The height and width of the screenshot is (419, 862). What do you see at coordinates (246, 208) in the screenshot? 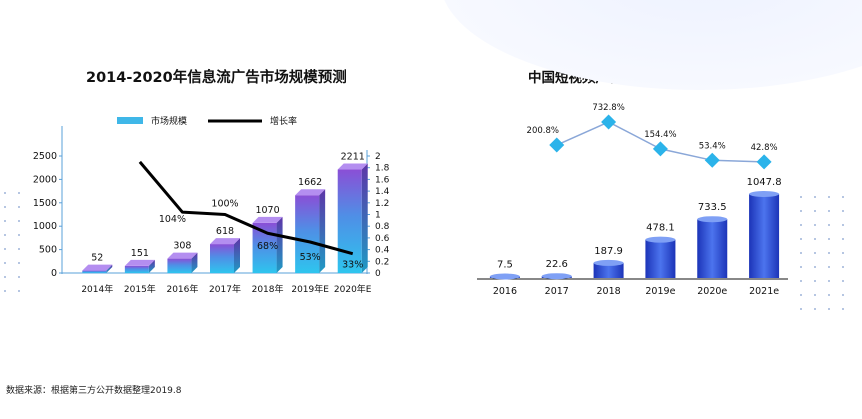
I see `growth-line` at bounding box center [246, 208].